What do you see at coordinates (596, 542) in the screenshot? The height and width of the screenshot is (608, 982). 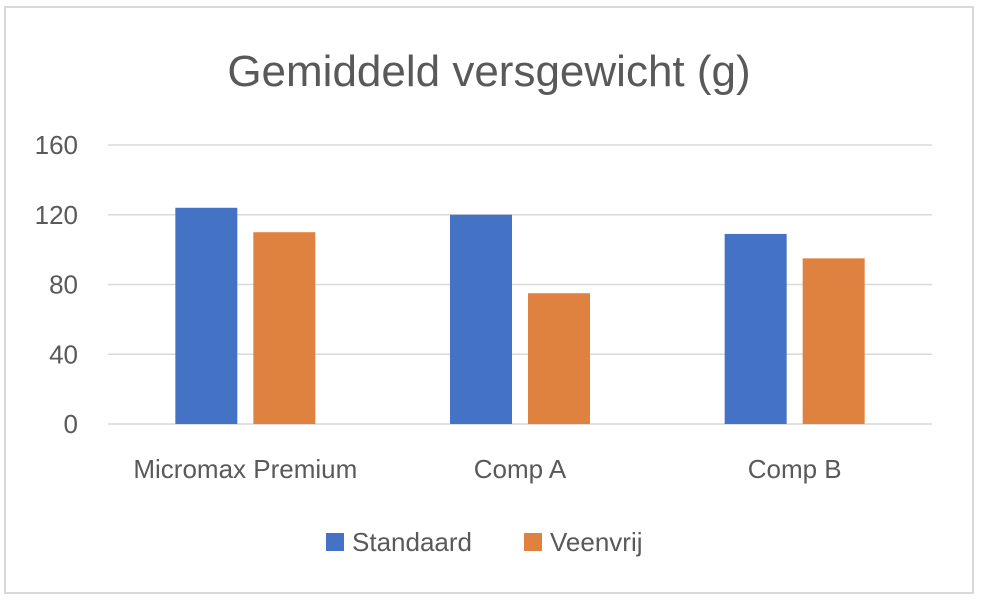 I see `legend-label-veenvrij: Veenvrij` at bounding box center [596, 542].